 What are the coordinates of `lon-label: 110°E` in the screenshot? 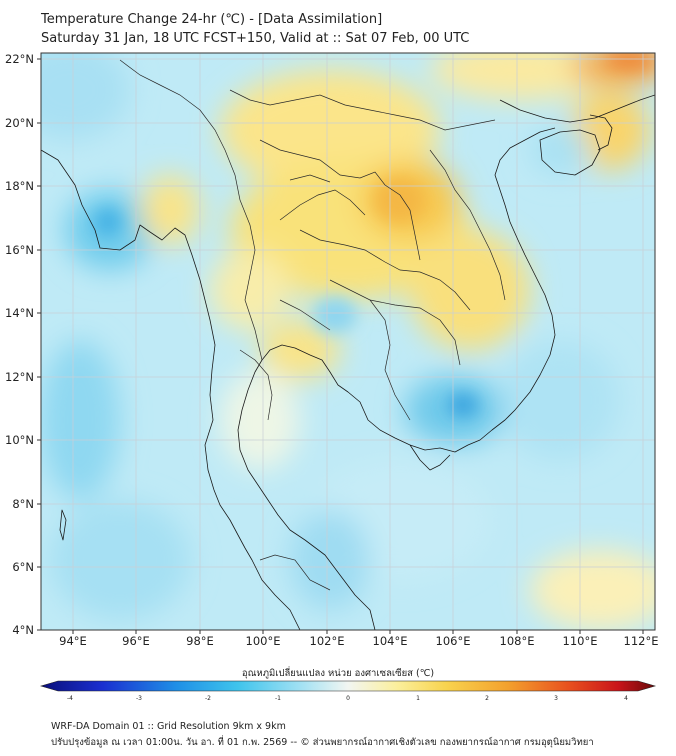 It's located at (580, 641).